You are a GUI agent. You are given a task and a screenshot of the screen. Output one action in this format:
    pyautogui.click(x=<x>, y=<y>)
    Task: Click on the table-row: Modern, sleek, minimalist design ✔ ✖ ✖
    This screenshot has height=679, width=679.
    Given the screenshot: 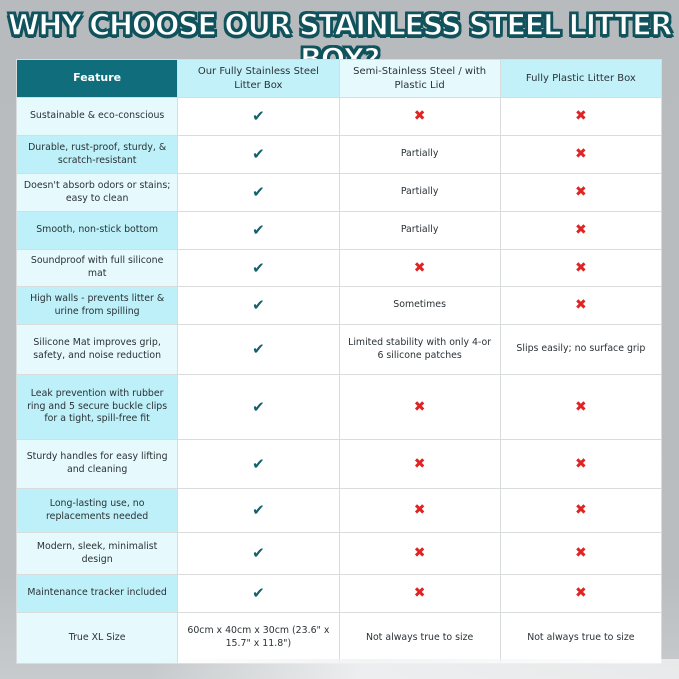 What is the action you would take?
    pyautogui.click(x=339, y=553)
    